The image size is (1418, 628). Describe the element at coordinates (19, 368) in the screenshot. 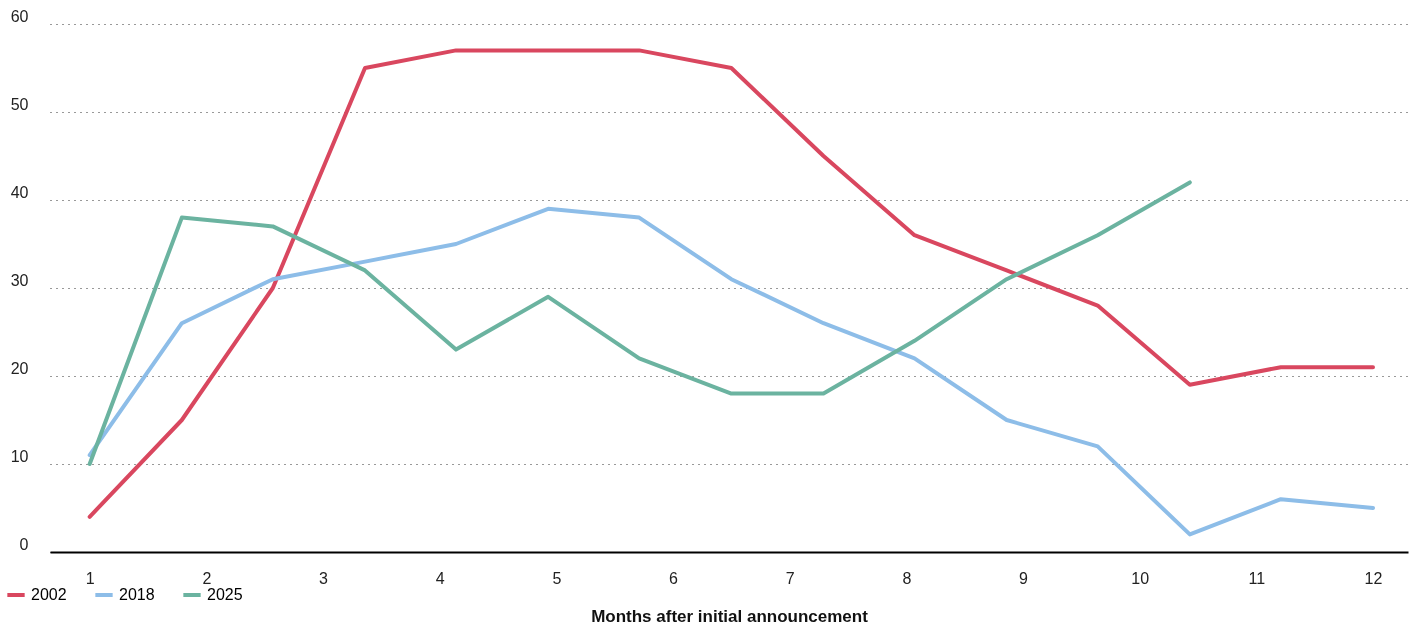

I see `y-tick-label: 20` at that location.